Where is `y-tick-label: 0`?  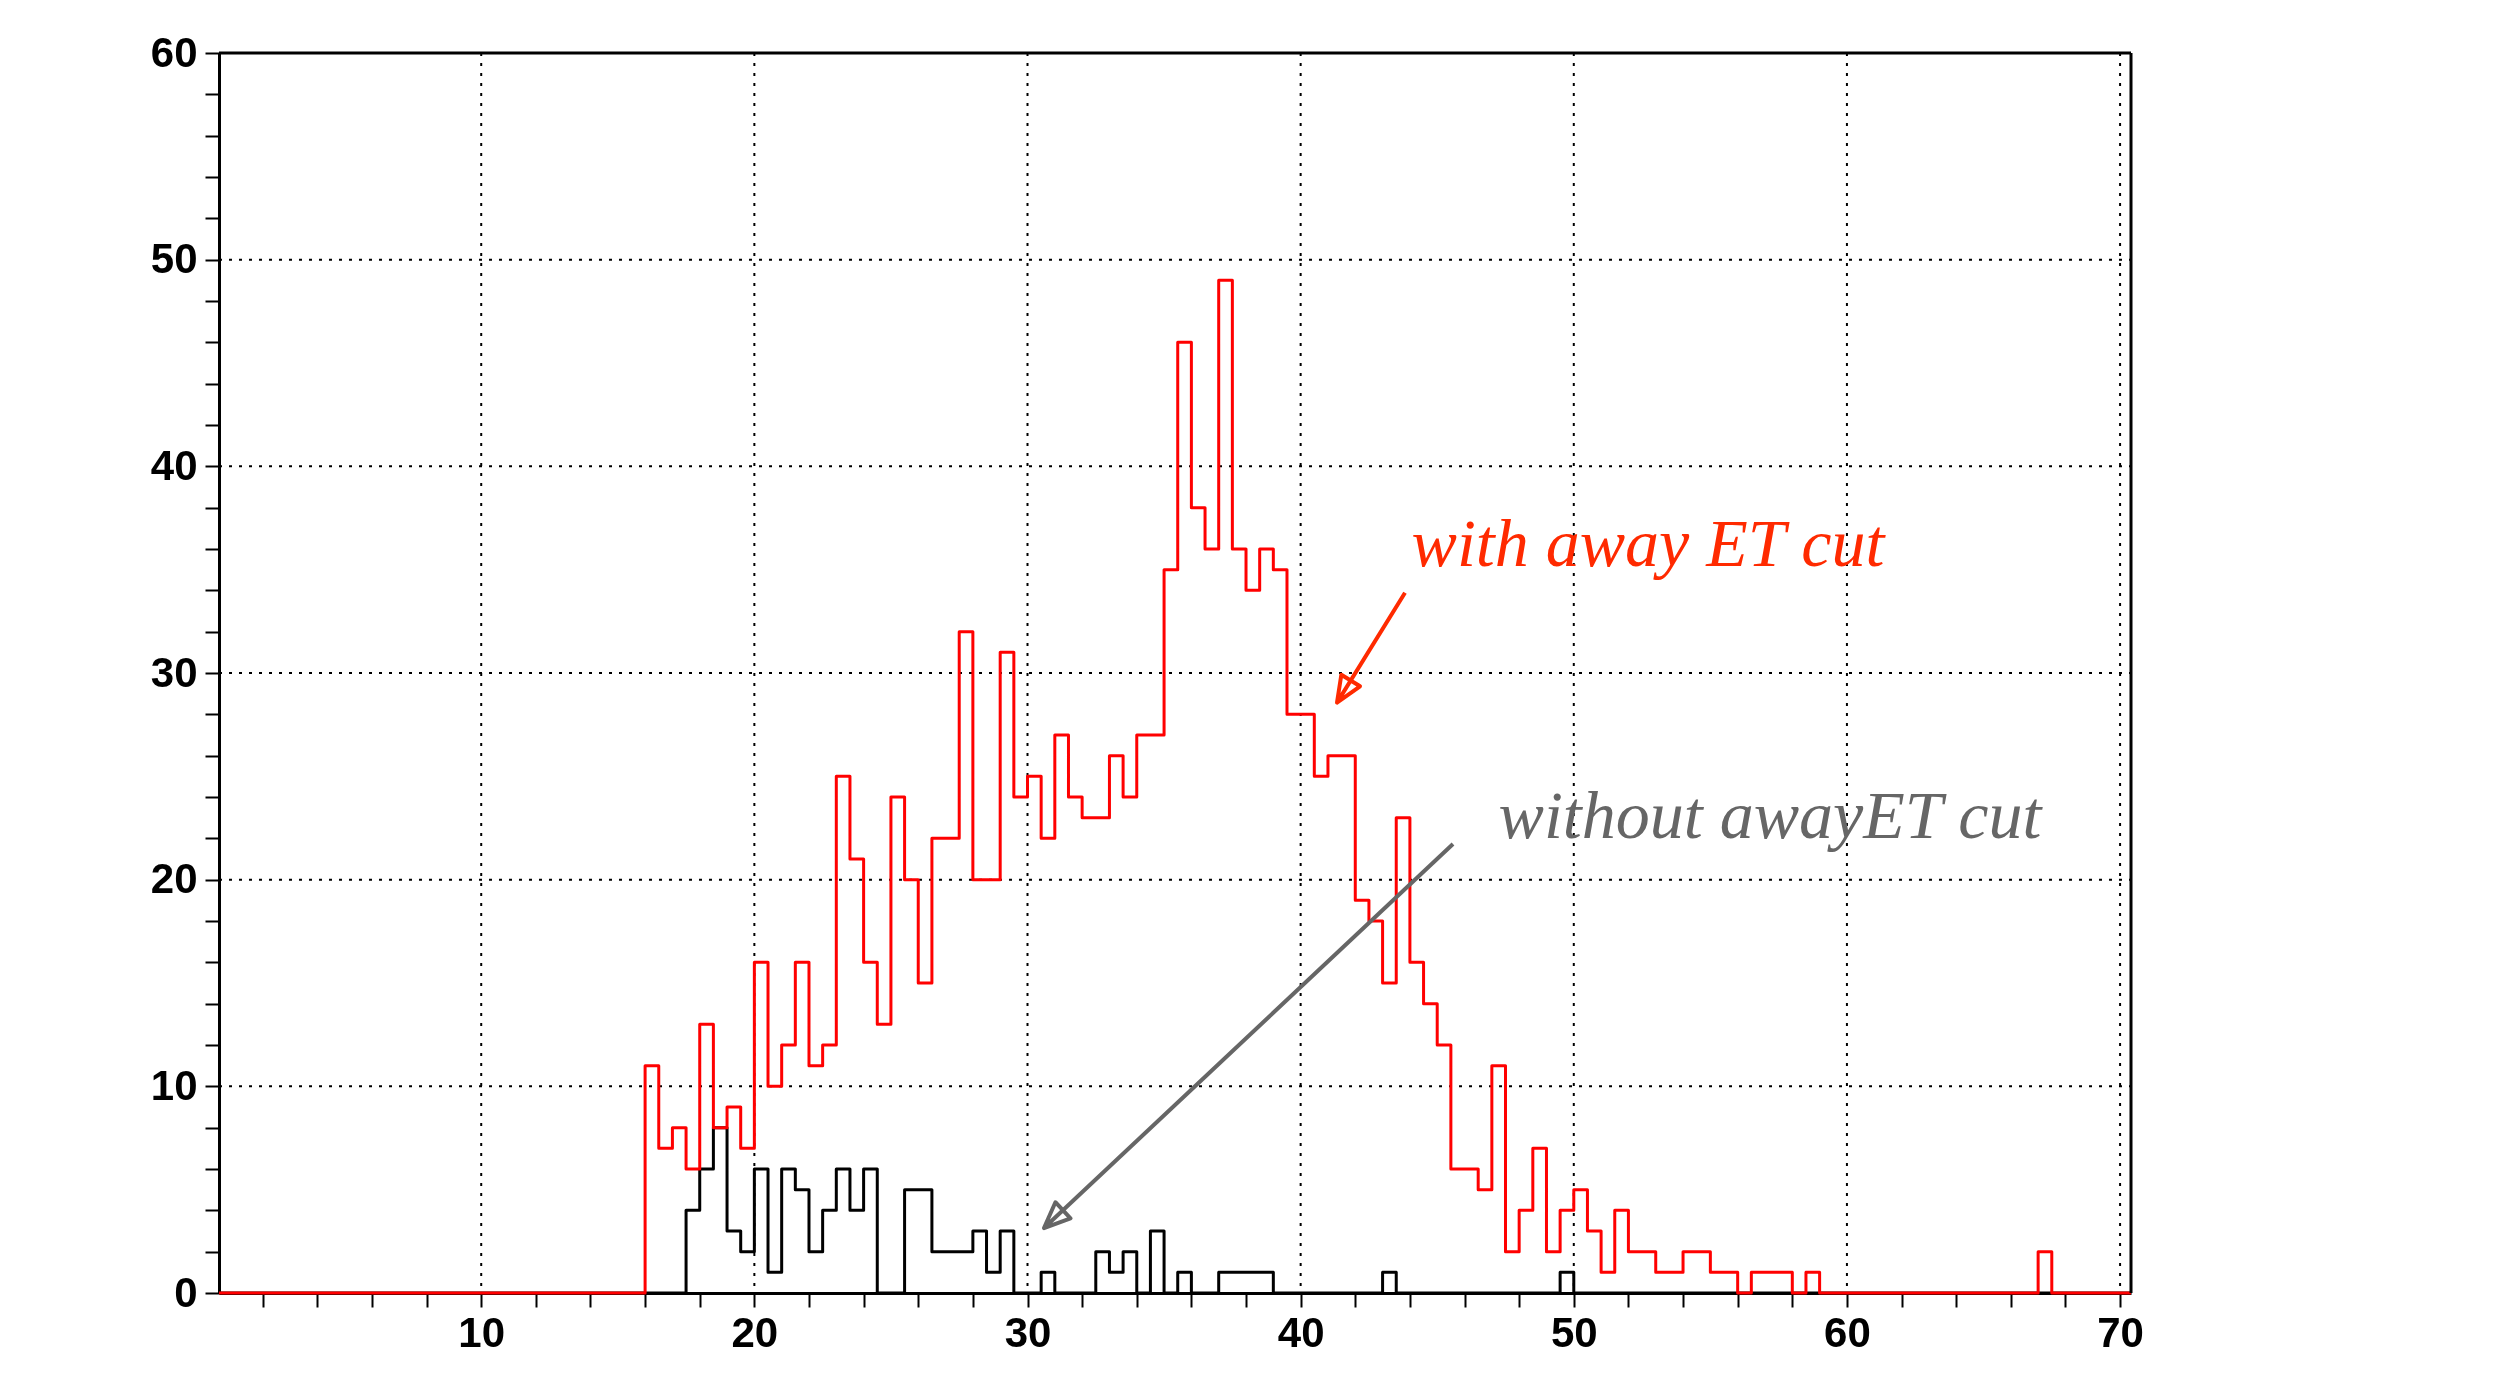
y-tick-label: 0 is located at coordinates (186, 1292).